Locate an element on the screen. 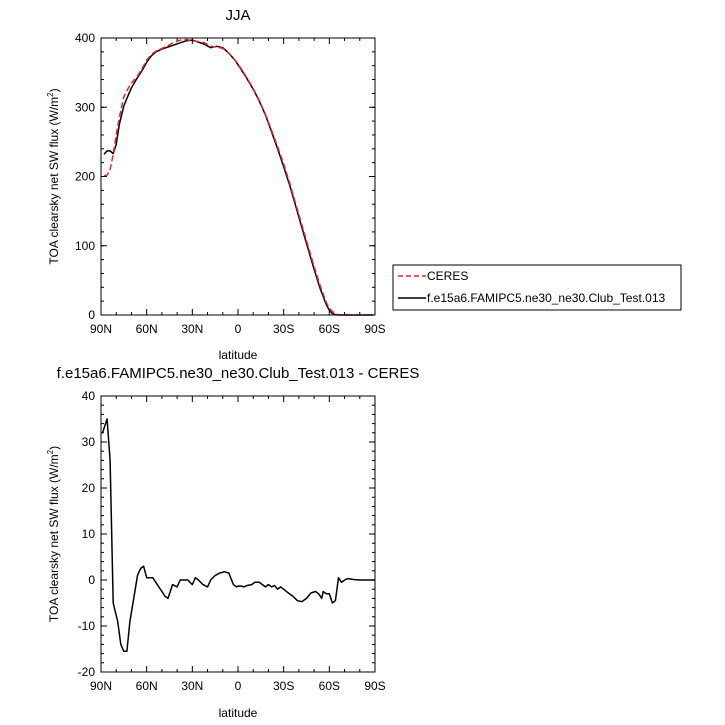 Image resolution: width=725 pixels, height=725 pixels. top-x-tick-label: 0 is located at coordinates (238, 329).